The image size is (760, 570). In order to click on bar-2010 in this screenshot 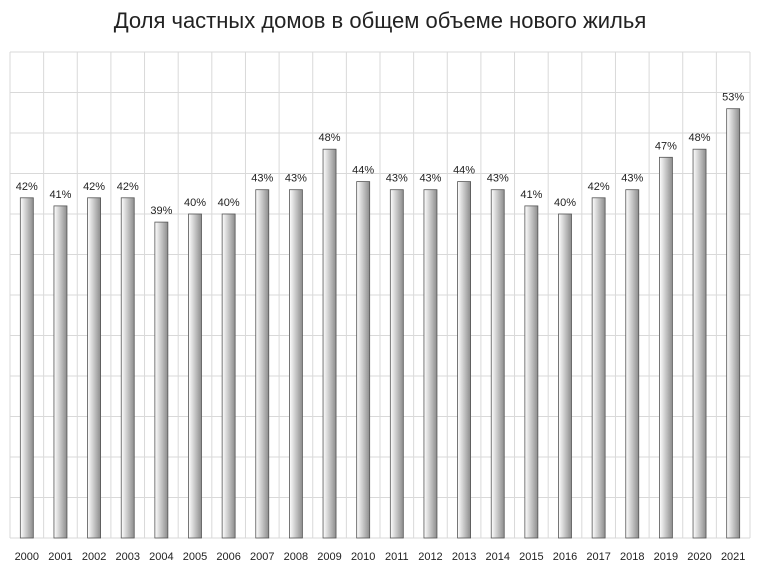, I will do `click(363, 360)`.